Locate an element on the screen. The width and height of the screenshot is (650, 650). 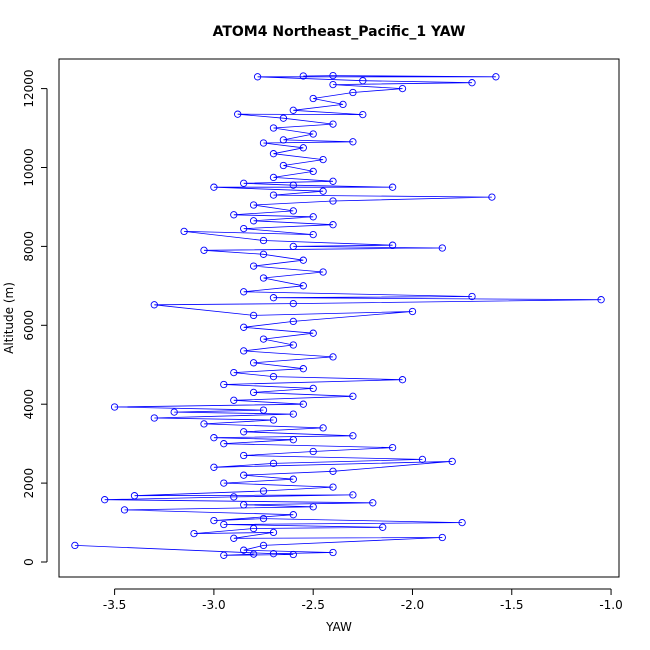
x-tick-label: -3.0 is located at coordinates (213, 605).